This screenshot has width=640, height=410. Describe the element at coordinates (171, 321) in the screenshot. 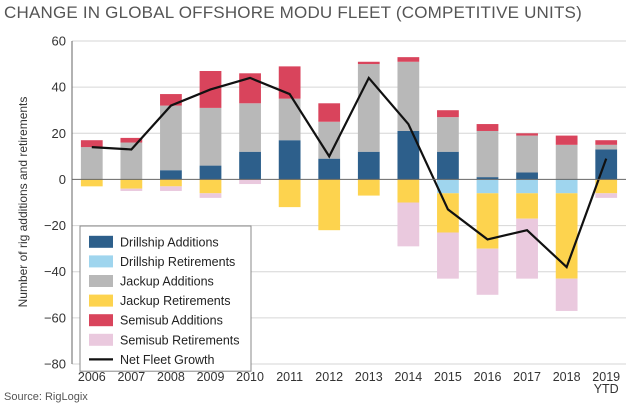

I see `legend-label-semisub-additions: Semisub Additions` at that location.